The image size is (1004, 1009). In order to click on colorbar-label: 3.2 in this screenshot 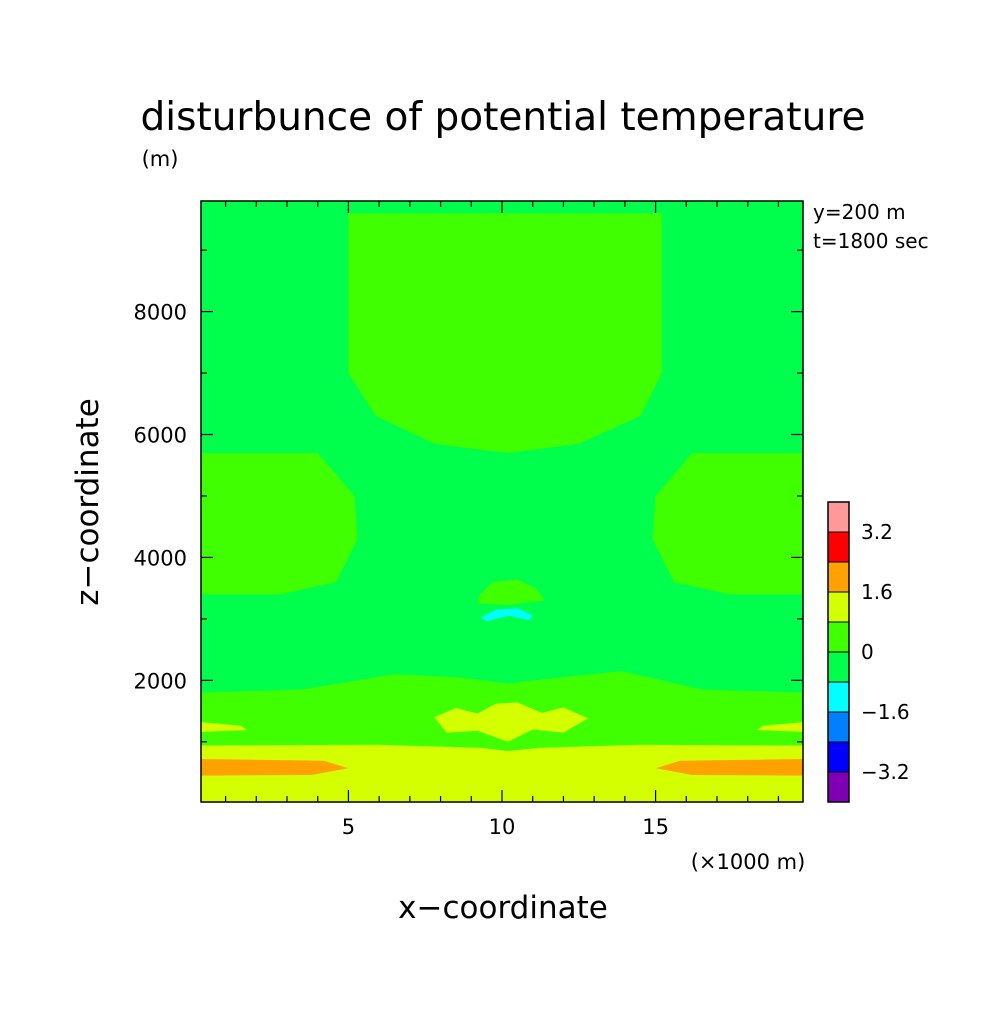, I will do `click(877, 532)`.